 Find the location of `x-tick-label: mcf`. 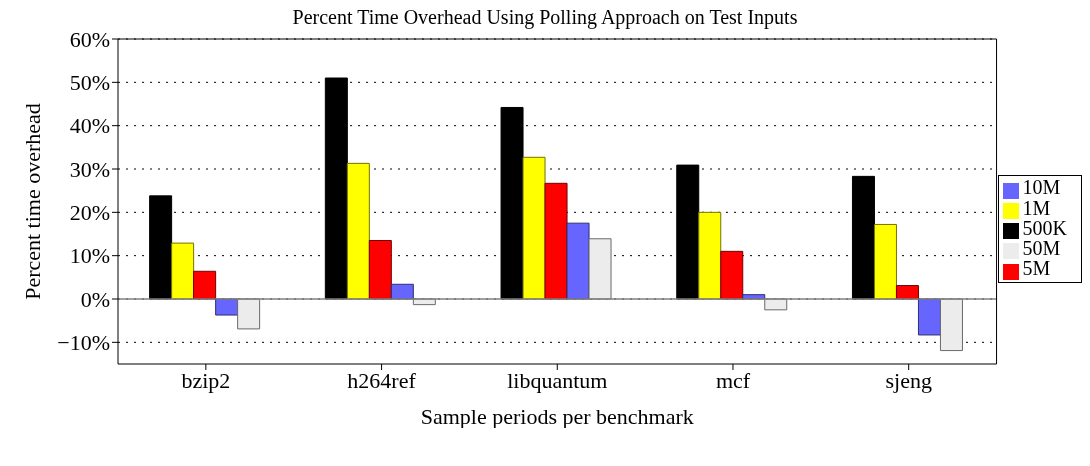

x-tick-label: mcf is located at coordinates (733, 380).